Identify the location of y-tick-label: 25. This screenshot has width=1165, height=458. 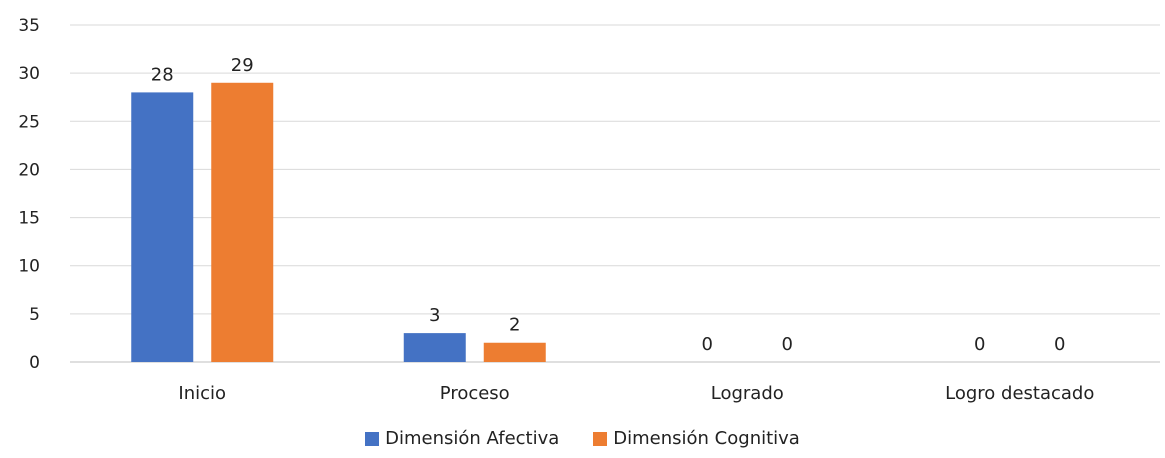
(29, 122).